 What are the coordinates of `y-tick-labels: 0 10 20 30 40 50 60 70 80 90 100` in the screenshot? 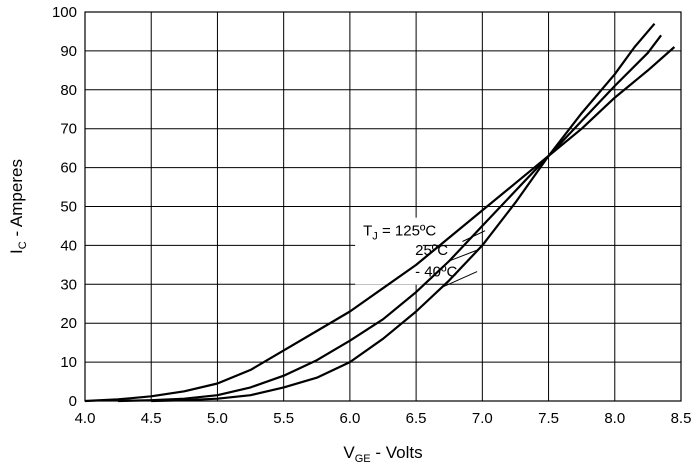 It's located at (64, 207).